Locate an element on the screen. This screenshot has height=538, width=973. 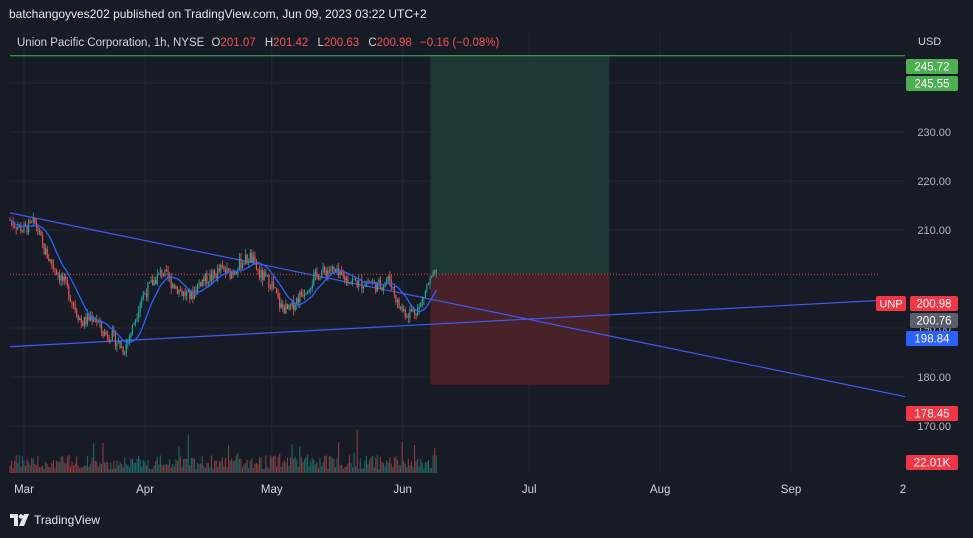
target-zone is located at coordinates (520, 164).